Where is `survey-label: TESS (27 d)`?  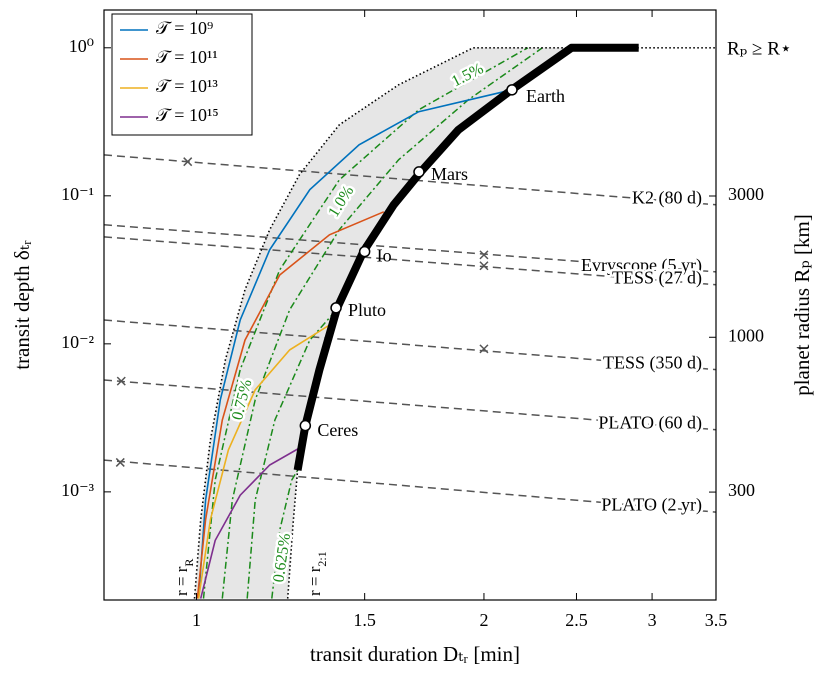
survey-label: TESS (27 d) is located at coordinates (657, 278).